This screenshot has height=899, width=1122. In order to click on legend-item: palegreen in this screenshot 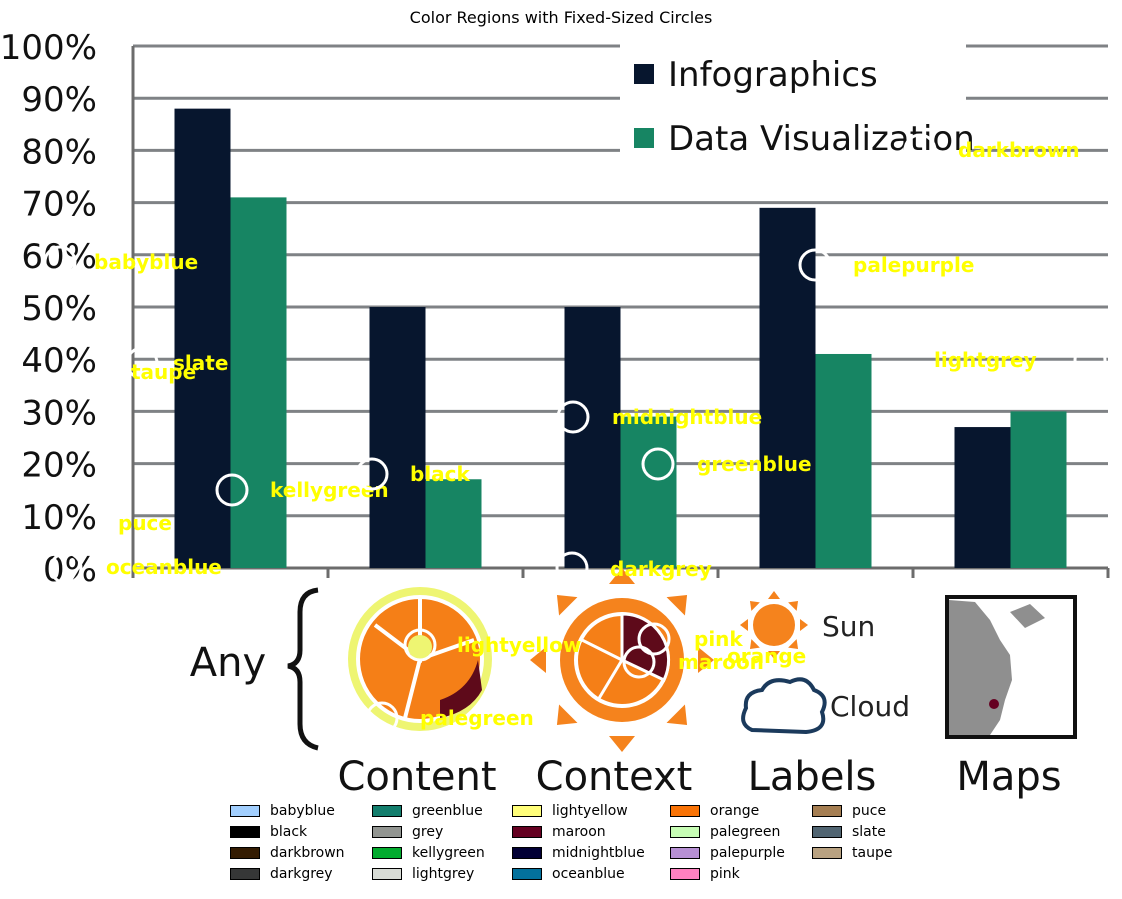, I will do `click(725, 834)`.